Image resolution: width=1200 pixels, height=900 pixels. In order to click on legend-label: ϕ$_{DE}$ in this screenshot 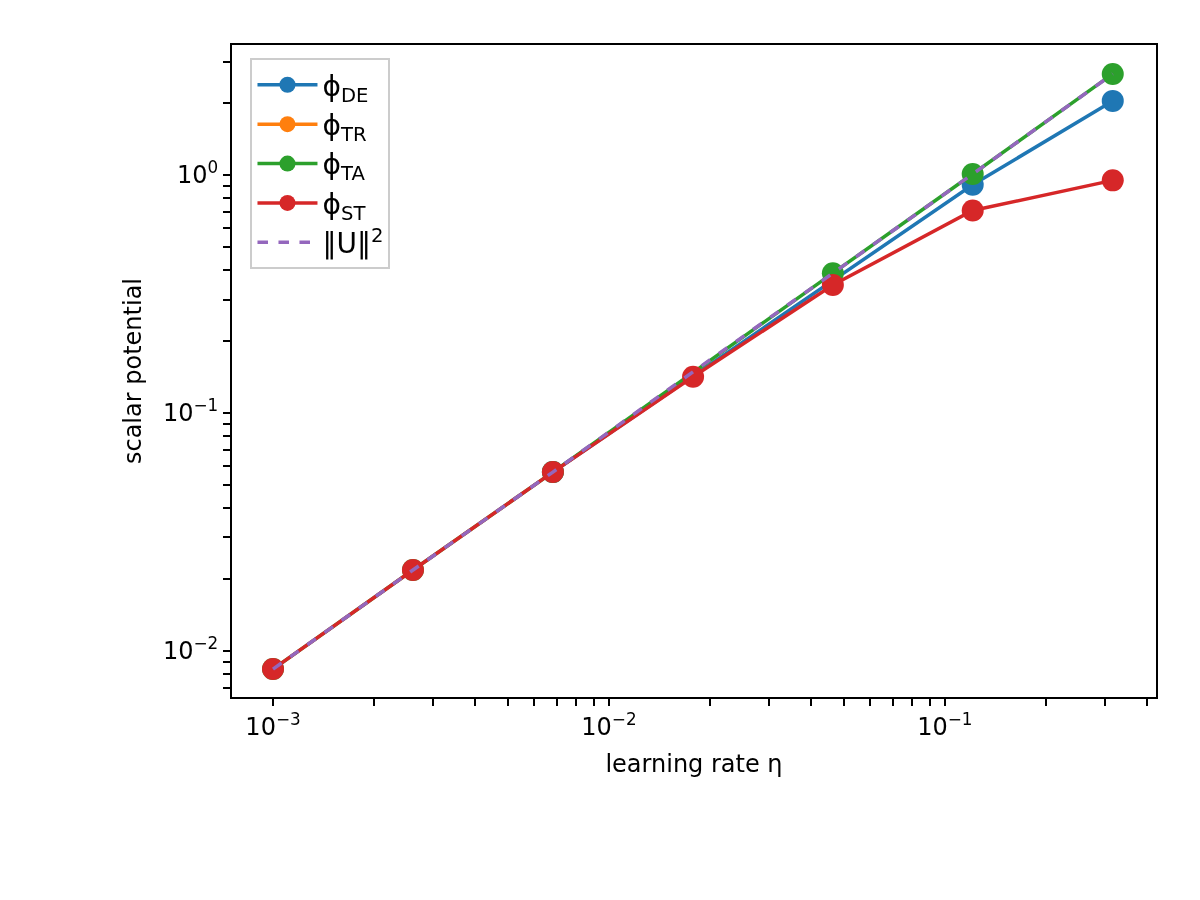, I will do `click(345, 88)`.